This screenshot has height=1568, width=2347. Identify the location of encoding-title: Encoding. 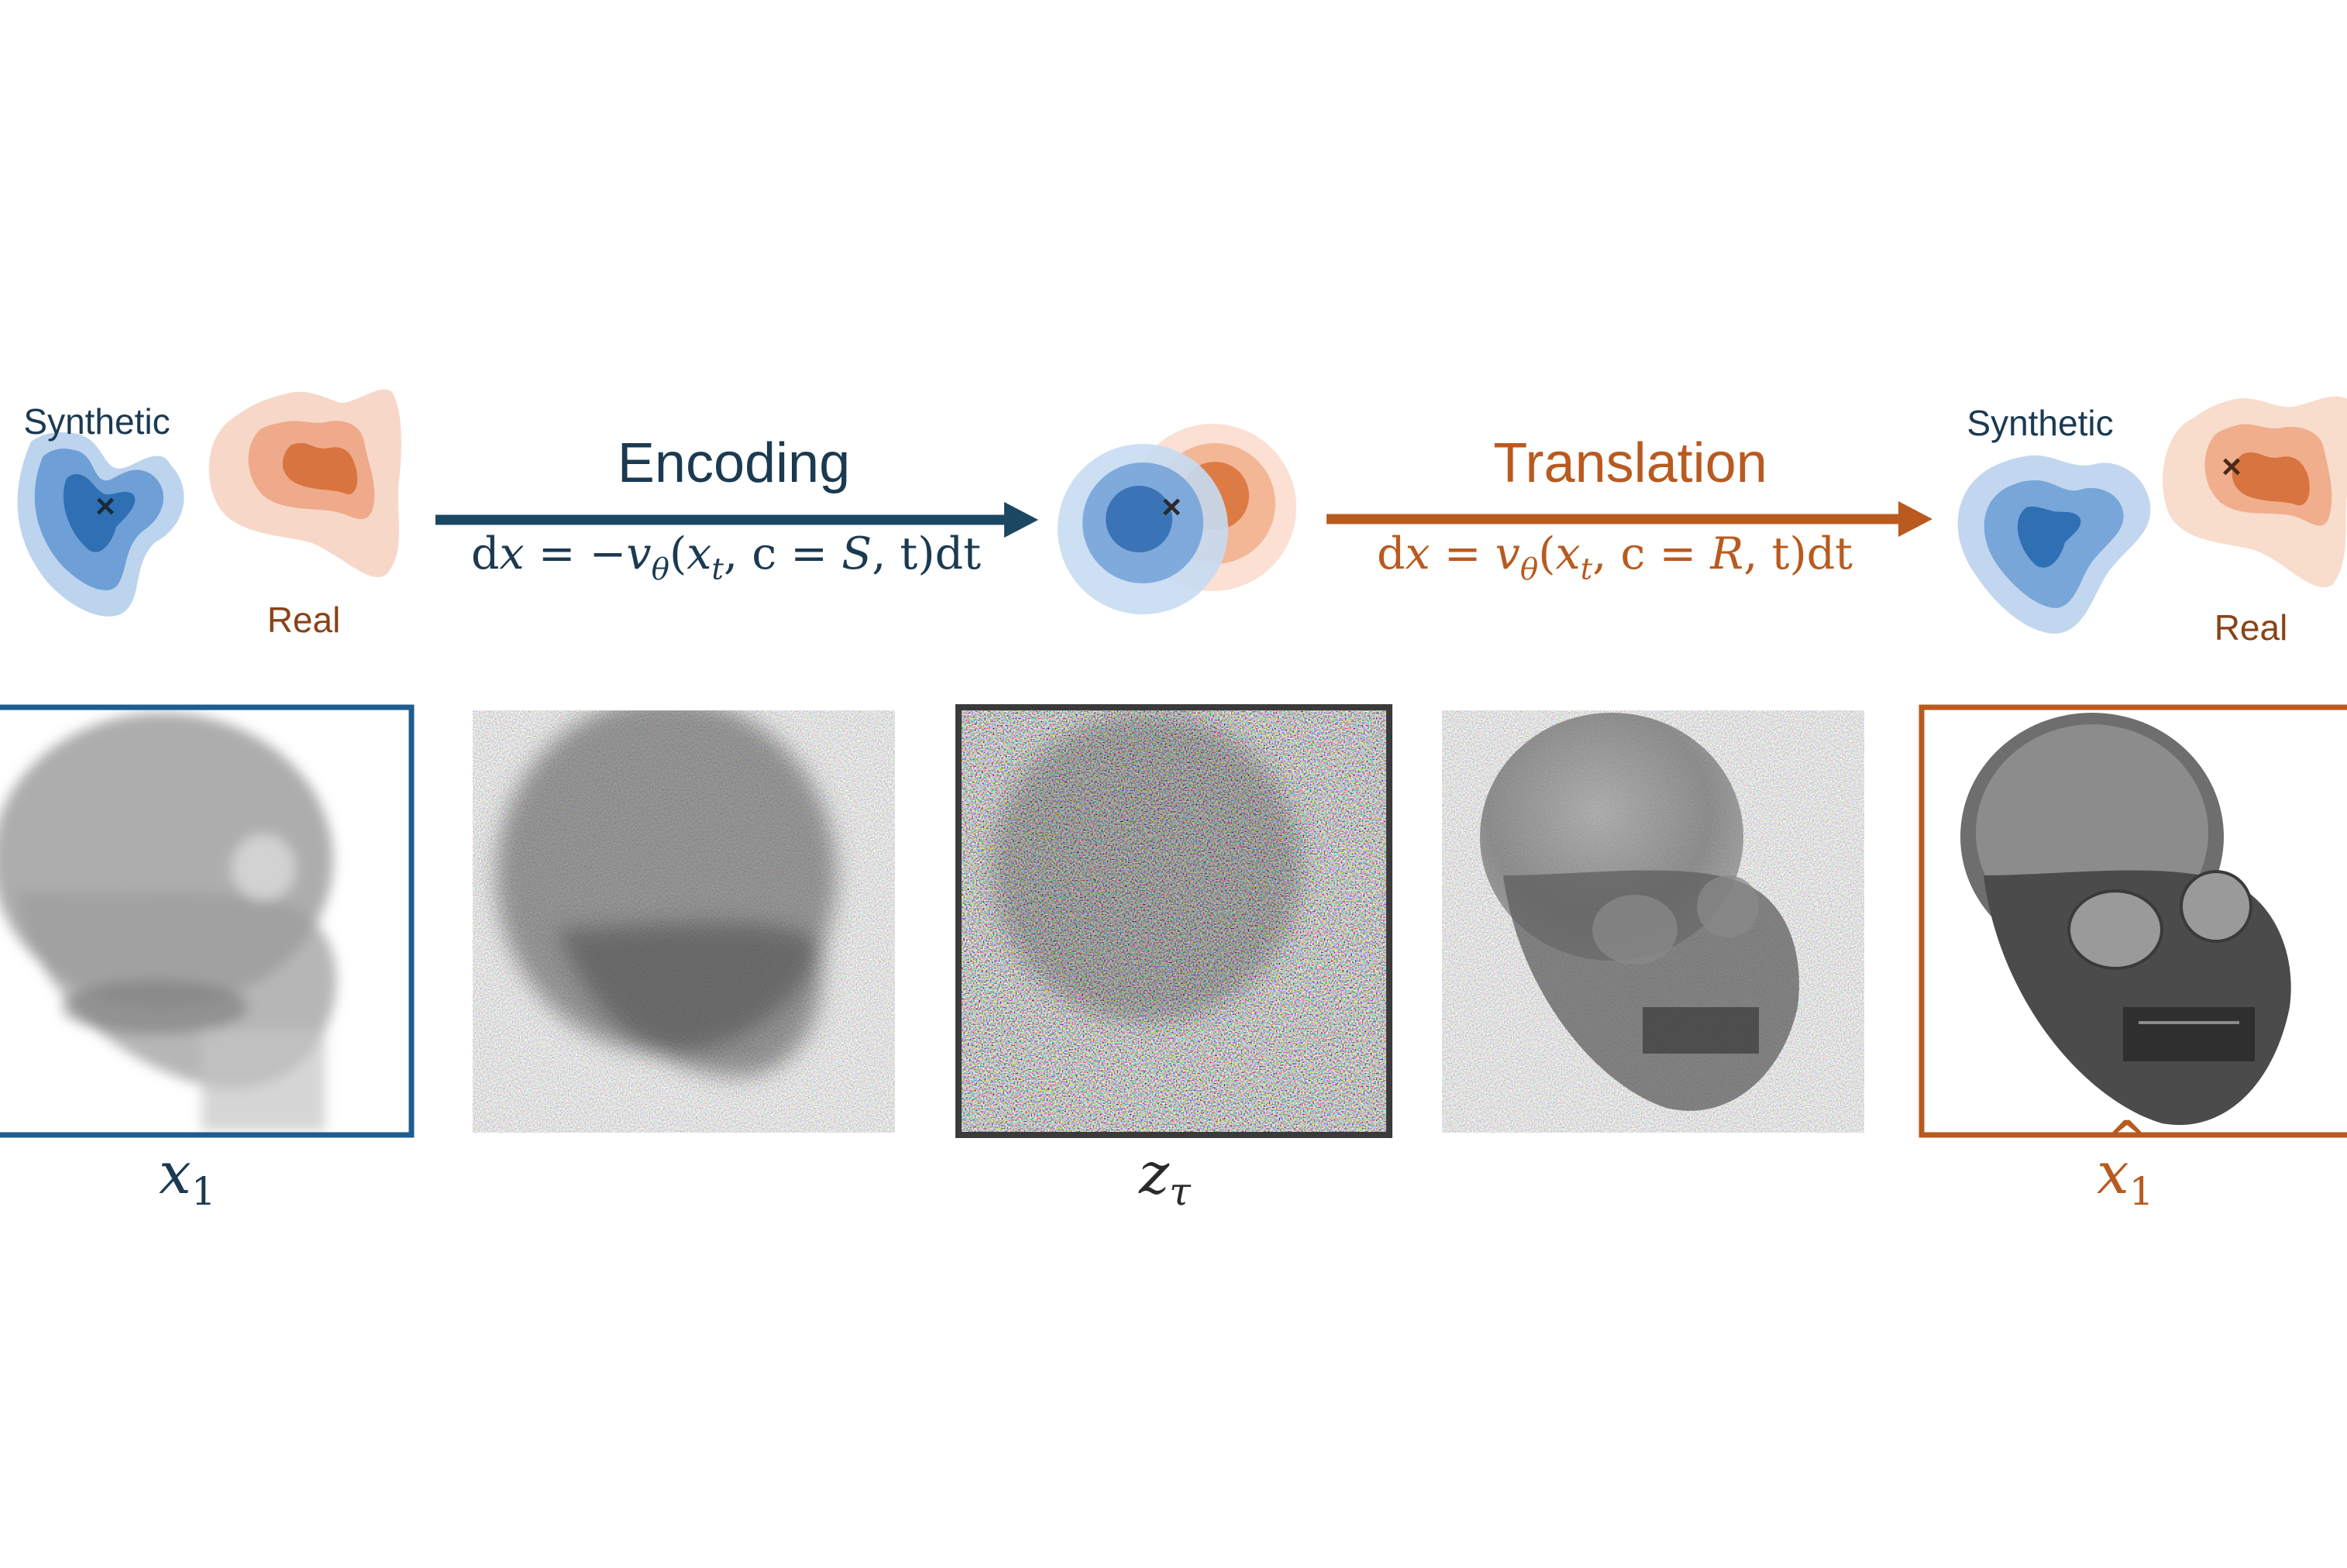
(734, 463).